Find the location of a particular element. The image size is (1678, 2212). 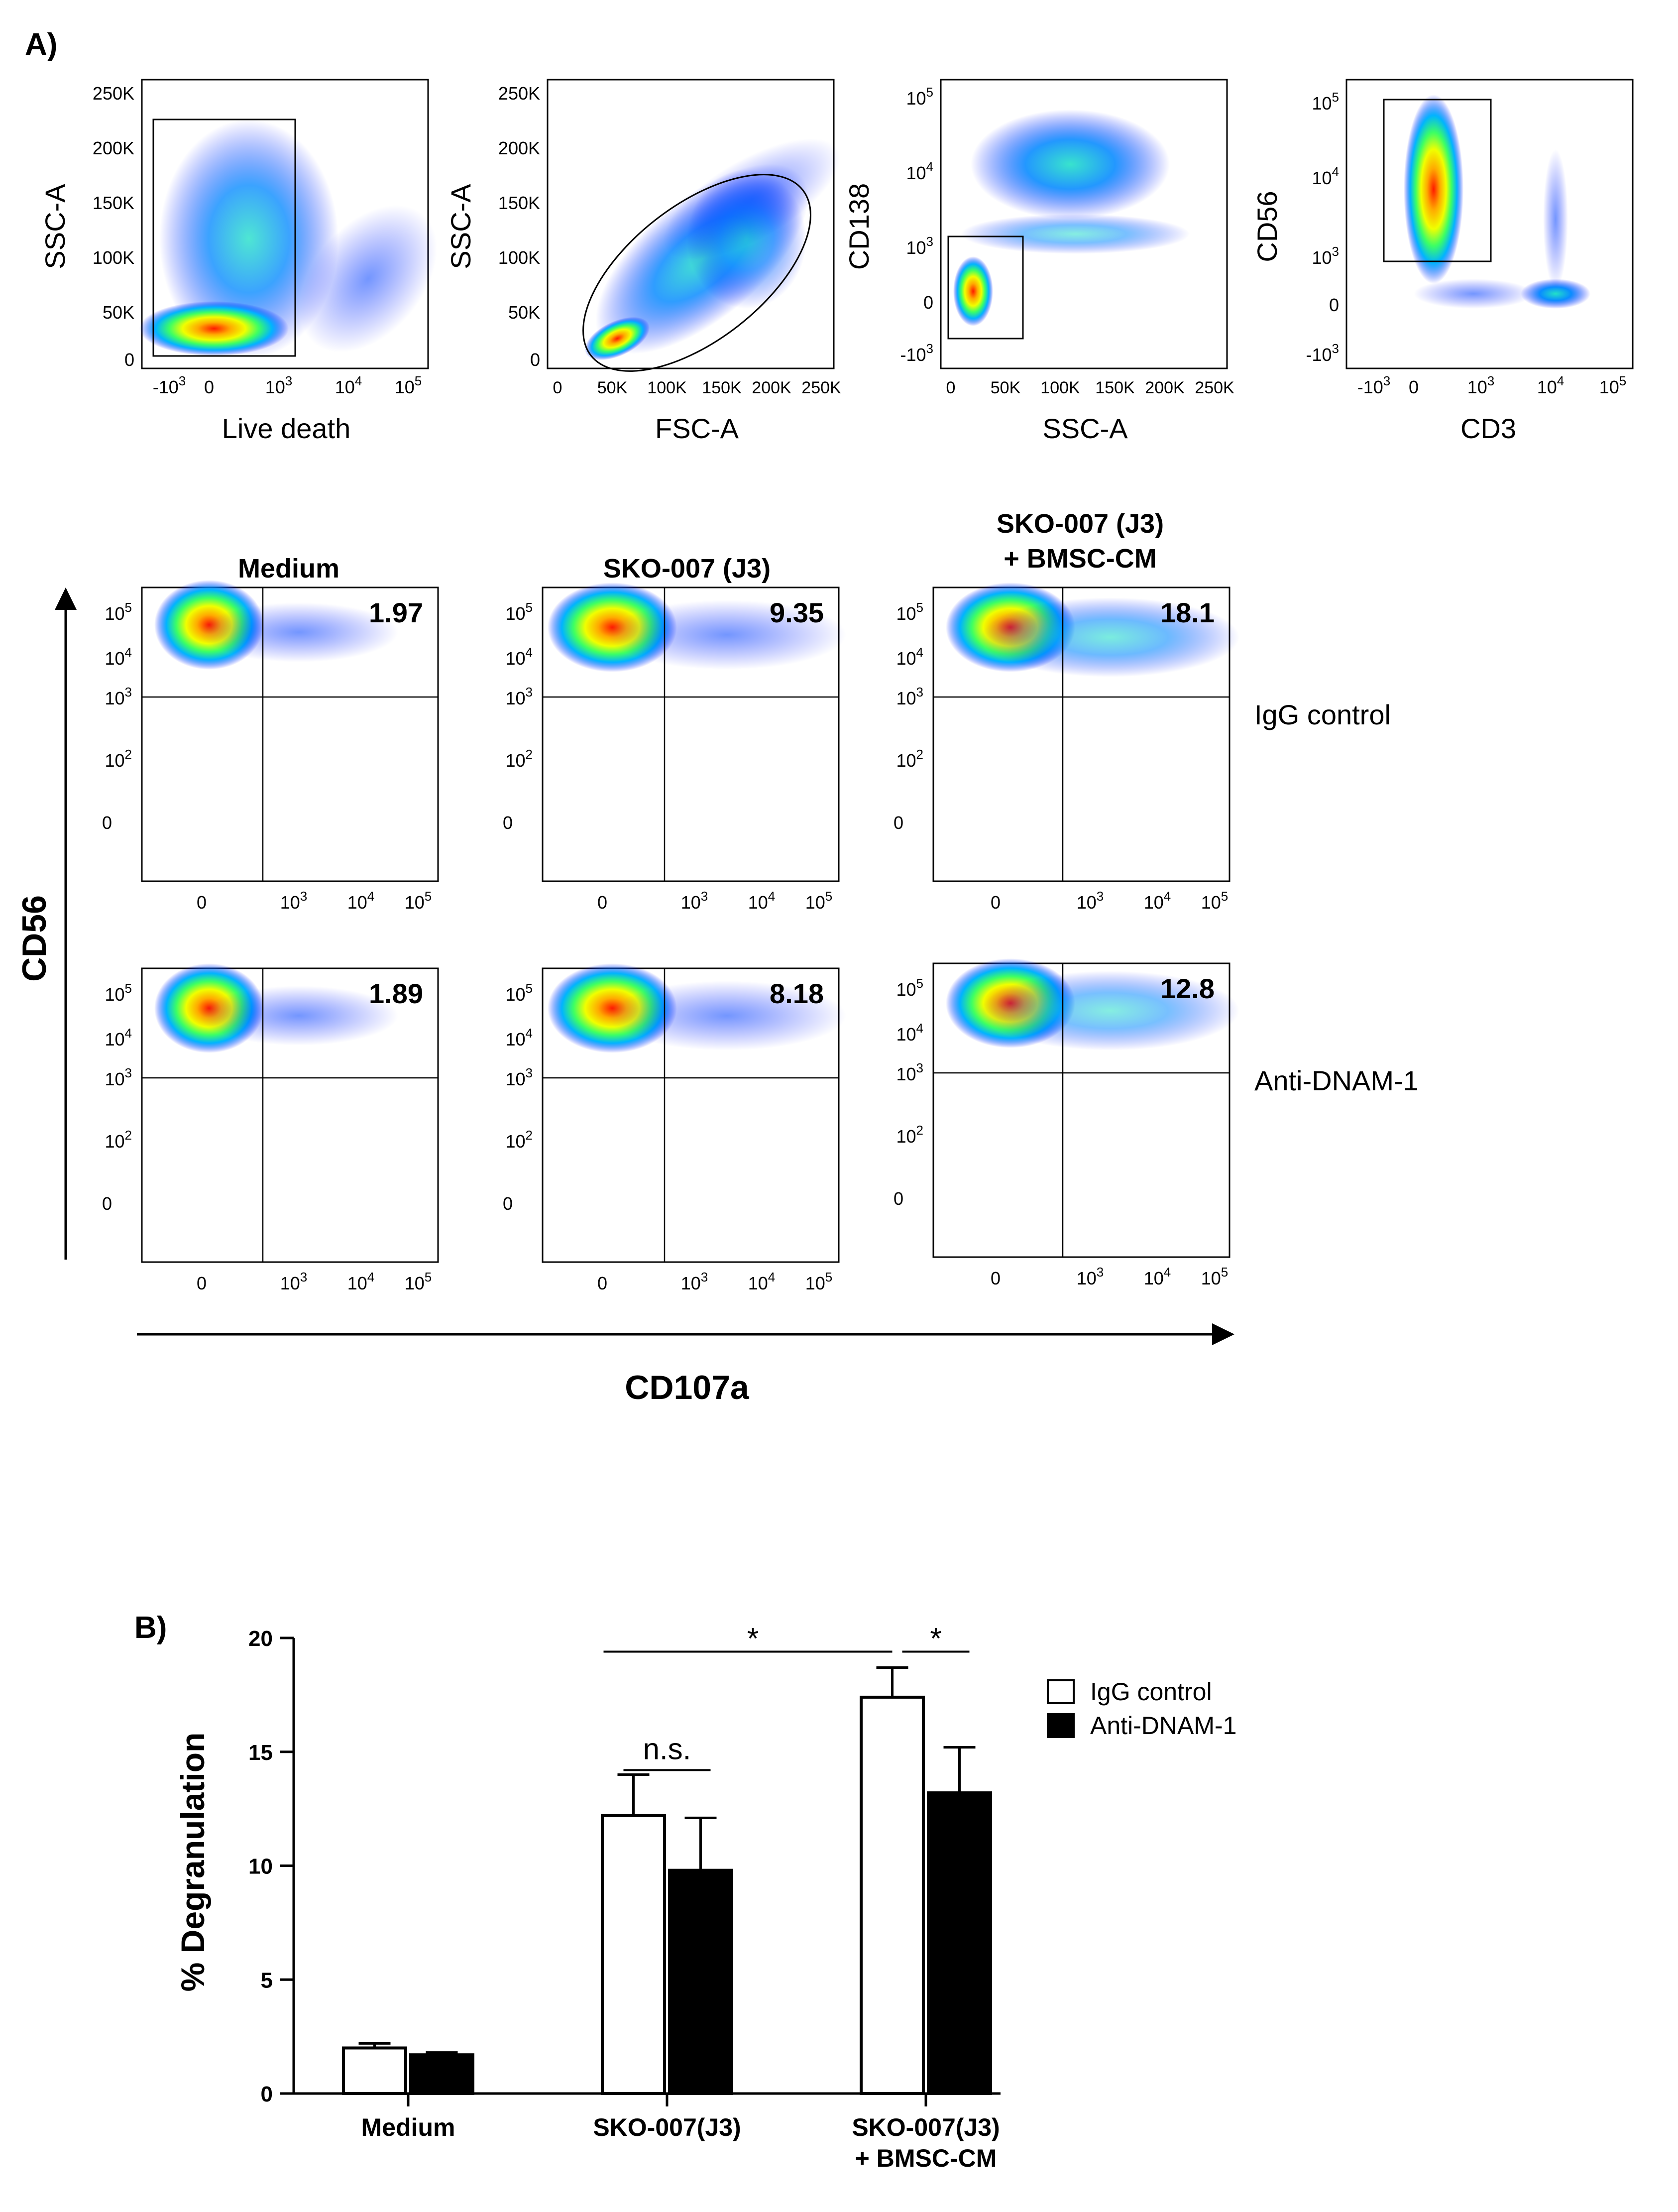

quadrant-plot-r1-c1: 1.97 is located at coordinates (290, 731).